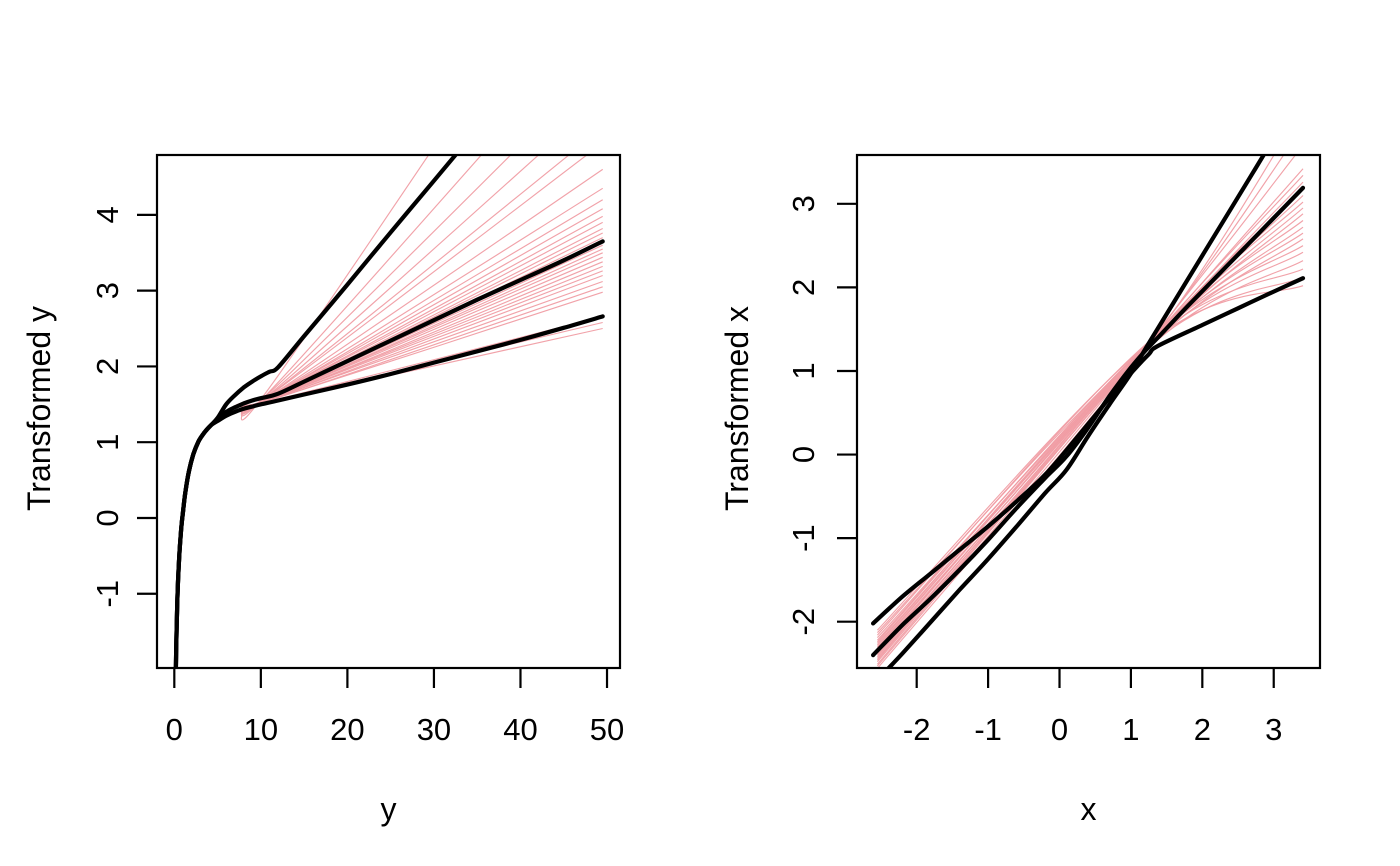 This screenshot has width=1400, height=866. Describe the element at coordinates (821, 415) in the screenshot. I see `y-axis: -2 -1 0 1 2 3` at that location.